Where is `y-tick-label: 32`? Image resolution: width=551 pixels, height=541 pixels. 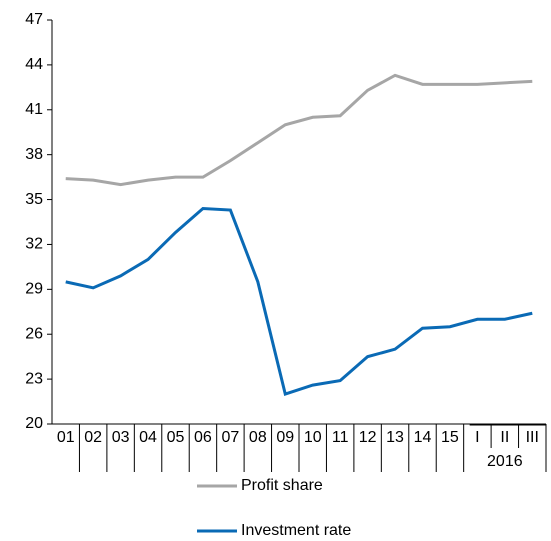 y-tick-label: 32 is located at coordinates (34, 244).